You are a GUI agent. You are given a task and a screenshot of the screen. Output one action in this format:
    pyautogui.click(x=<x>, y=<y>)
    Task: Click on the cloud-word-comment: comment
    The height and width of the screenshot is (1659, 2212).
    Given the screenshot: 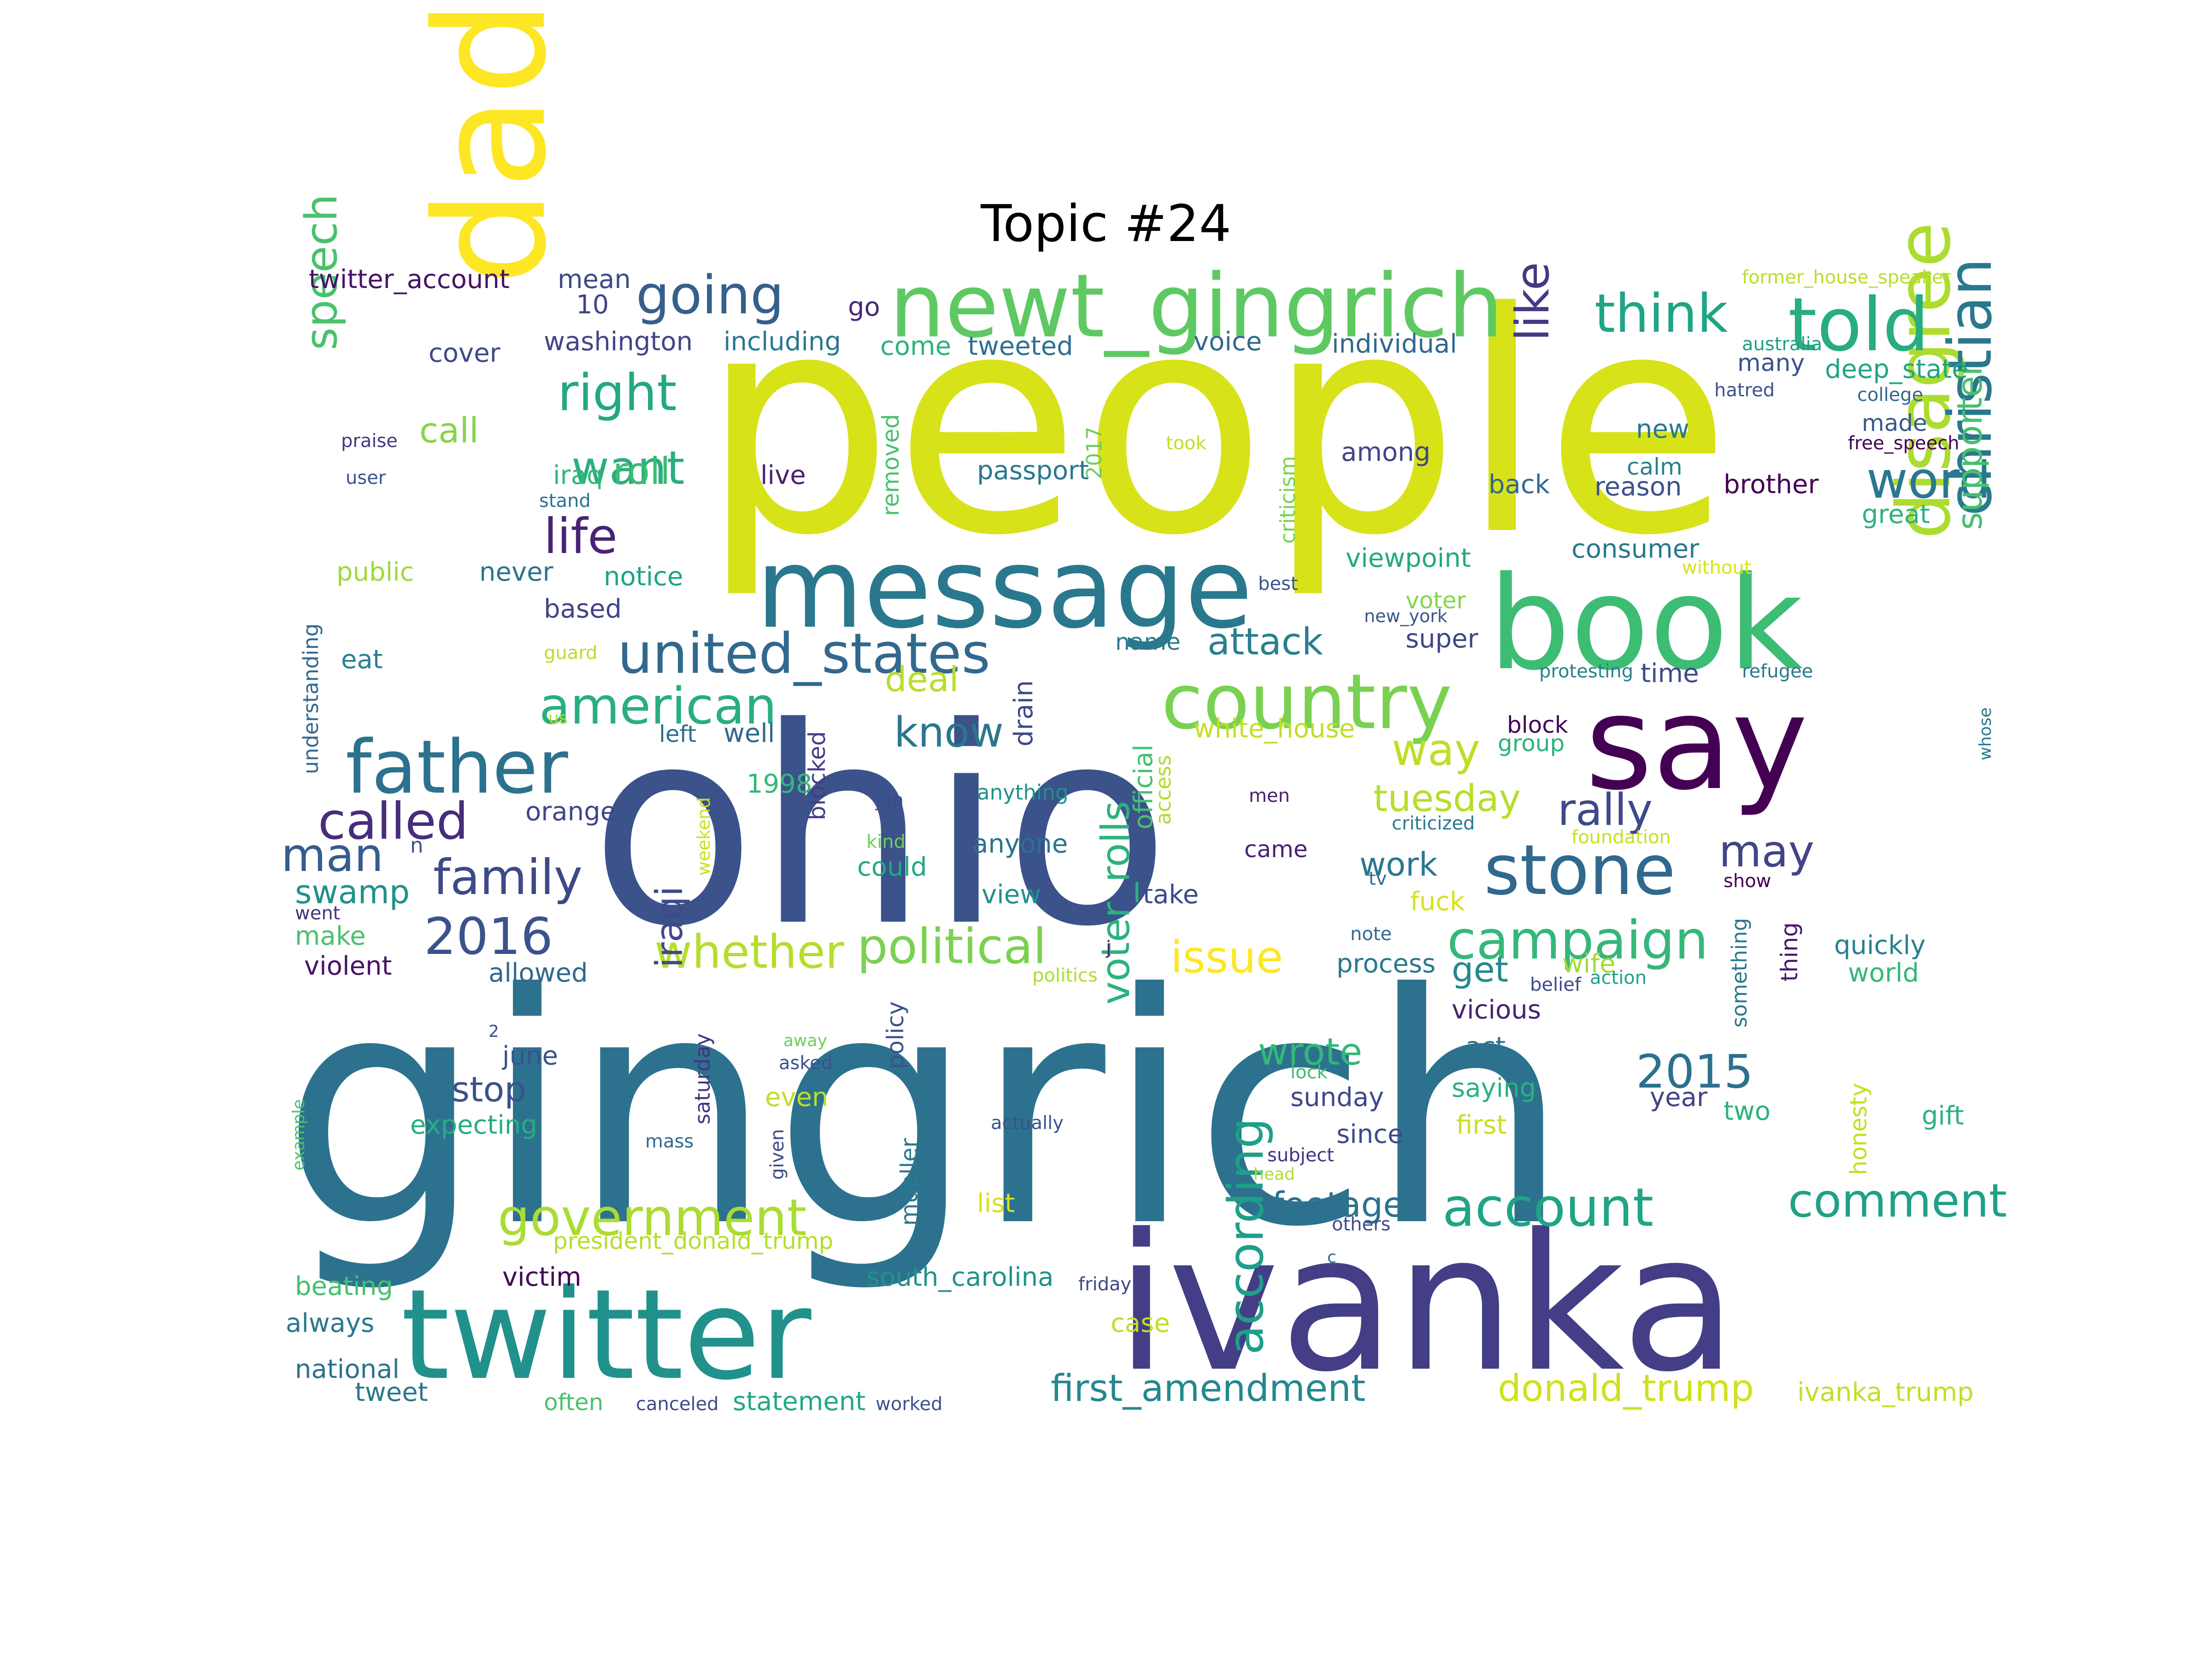 What is the action you would take?
    pyautogui.click(x=1897, y=1201)
    